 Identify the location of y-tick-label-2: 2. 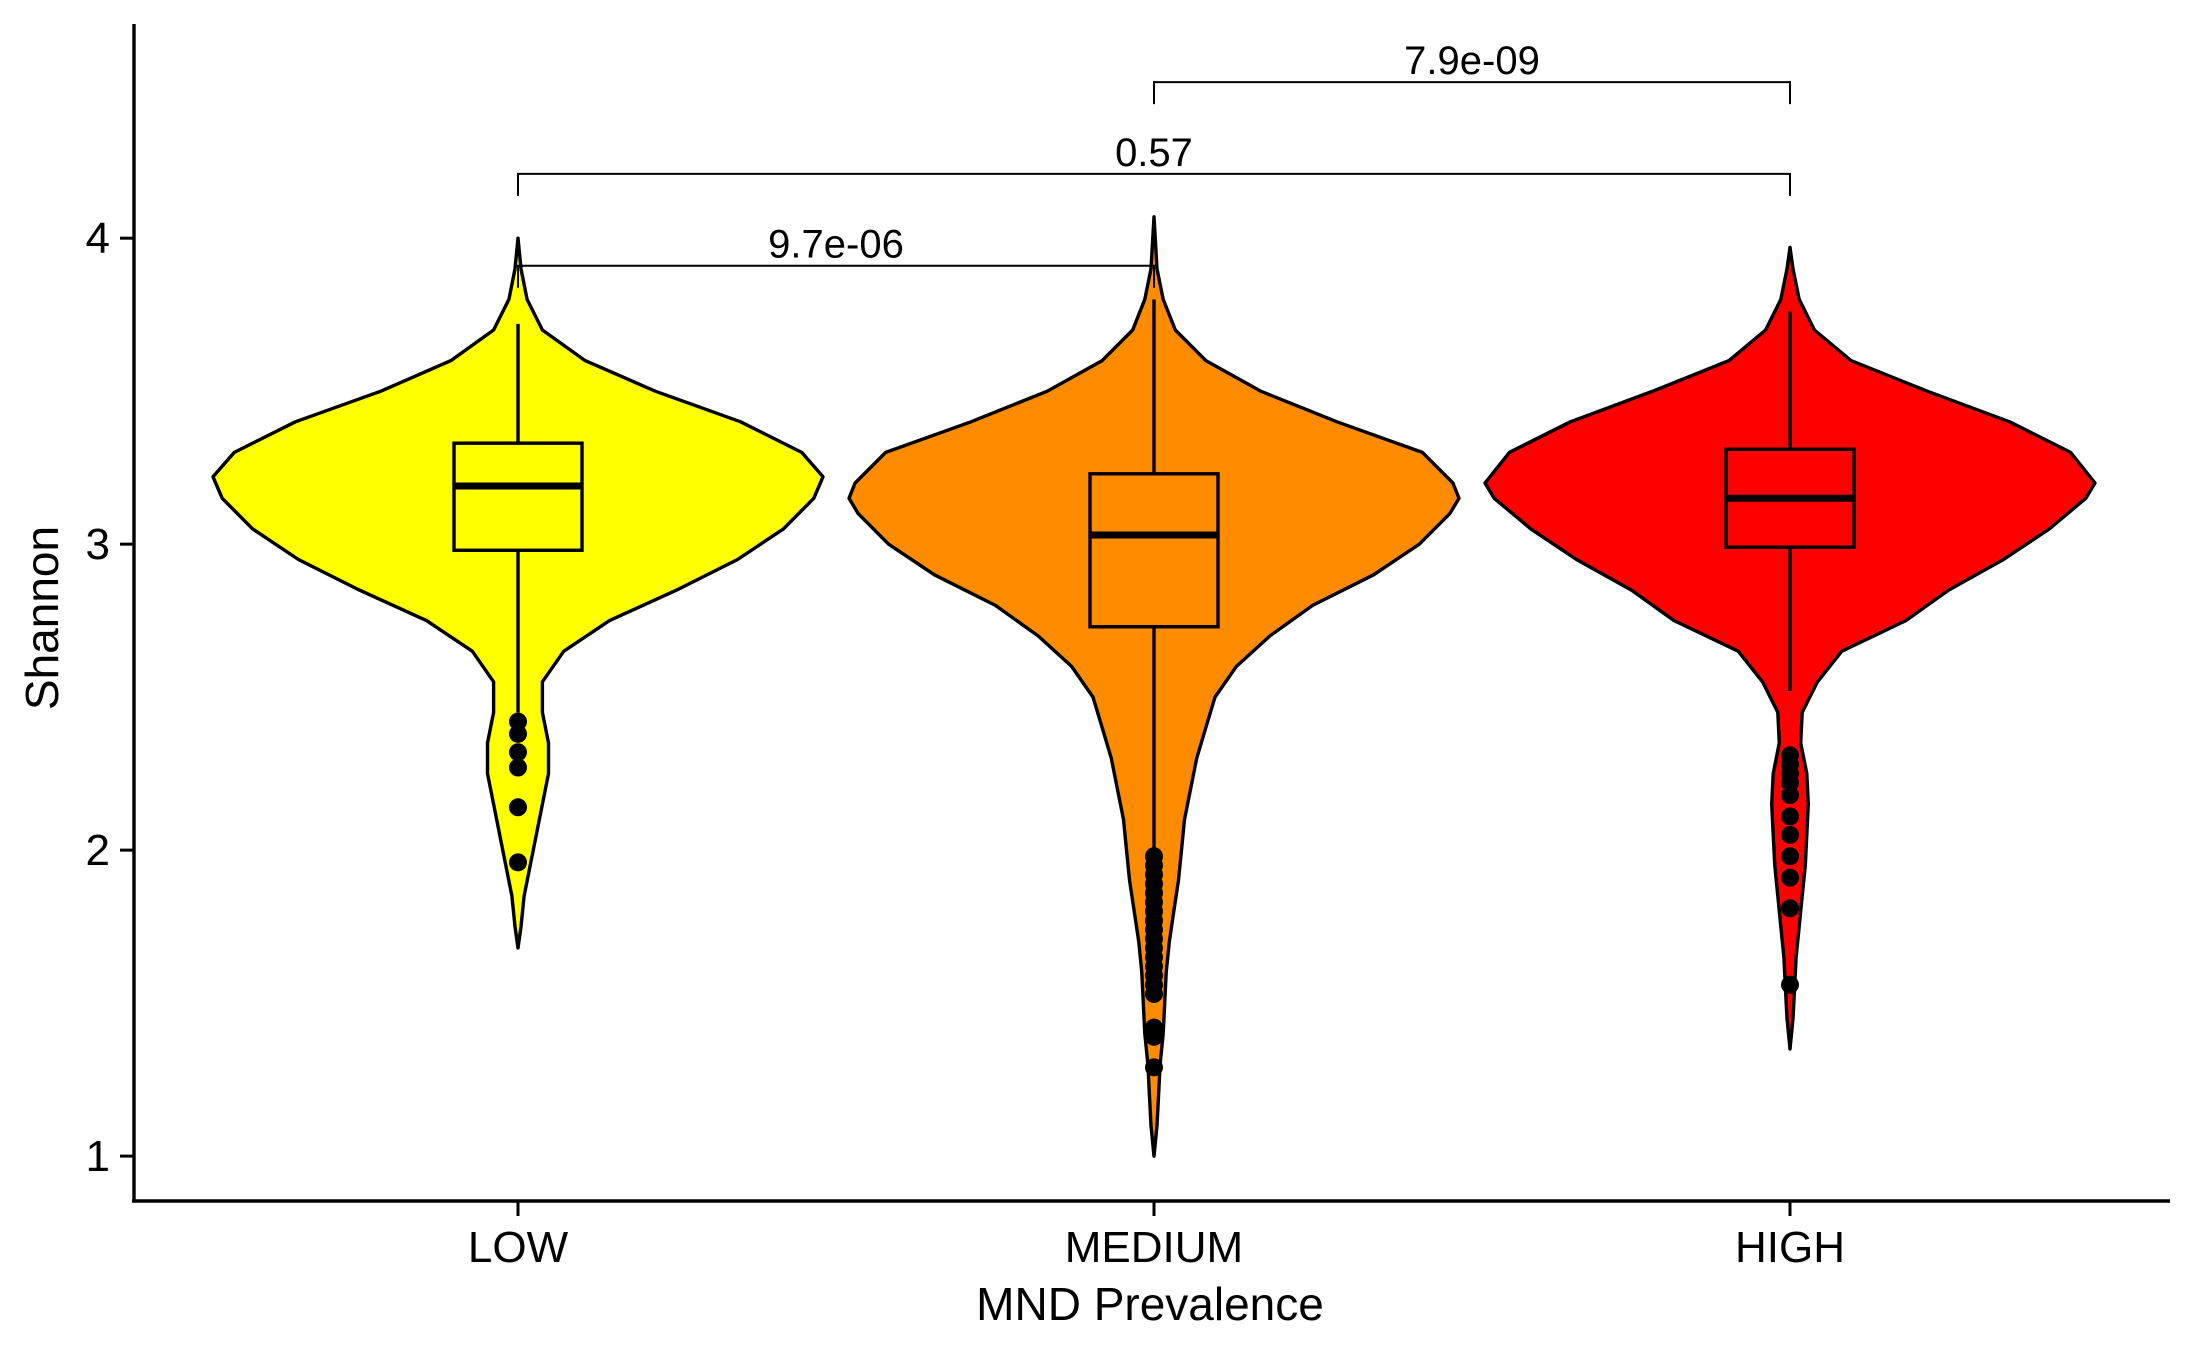
(98, 850).